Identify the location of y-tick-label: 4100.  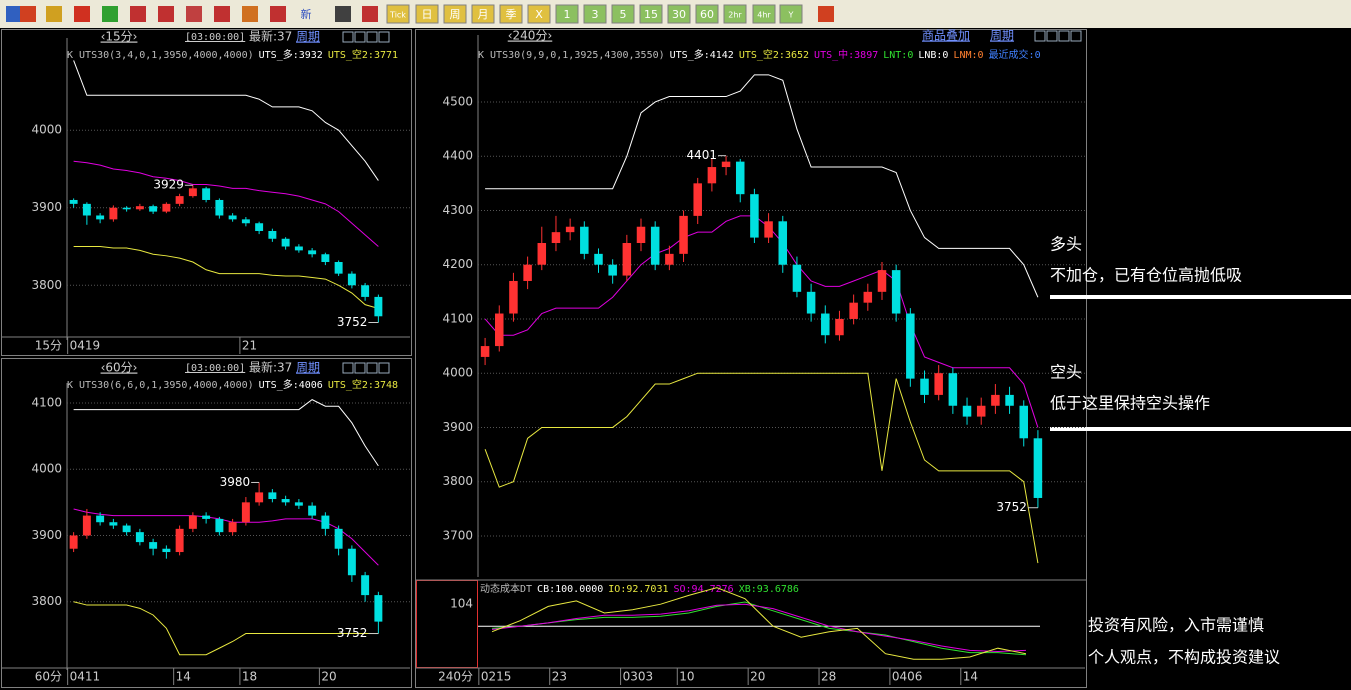
(457, 318).